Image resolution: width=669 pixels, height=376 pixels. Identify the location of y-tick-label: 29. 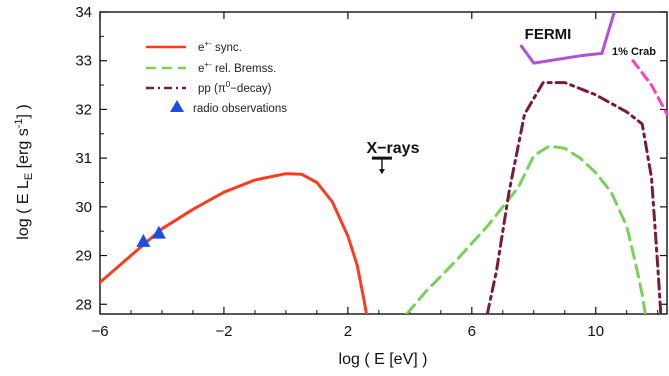
(83, 256).